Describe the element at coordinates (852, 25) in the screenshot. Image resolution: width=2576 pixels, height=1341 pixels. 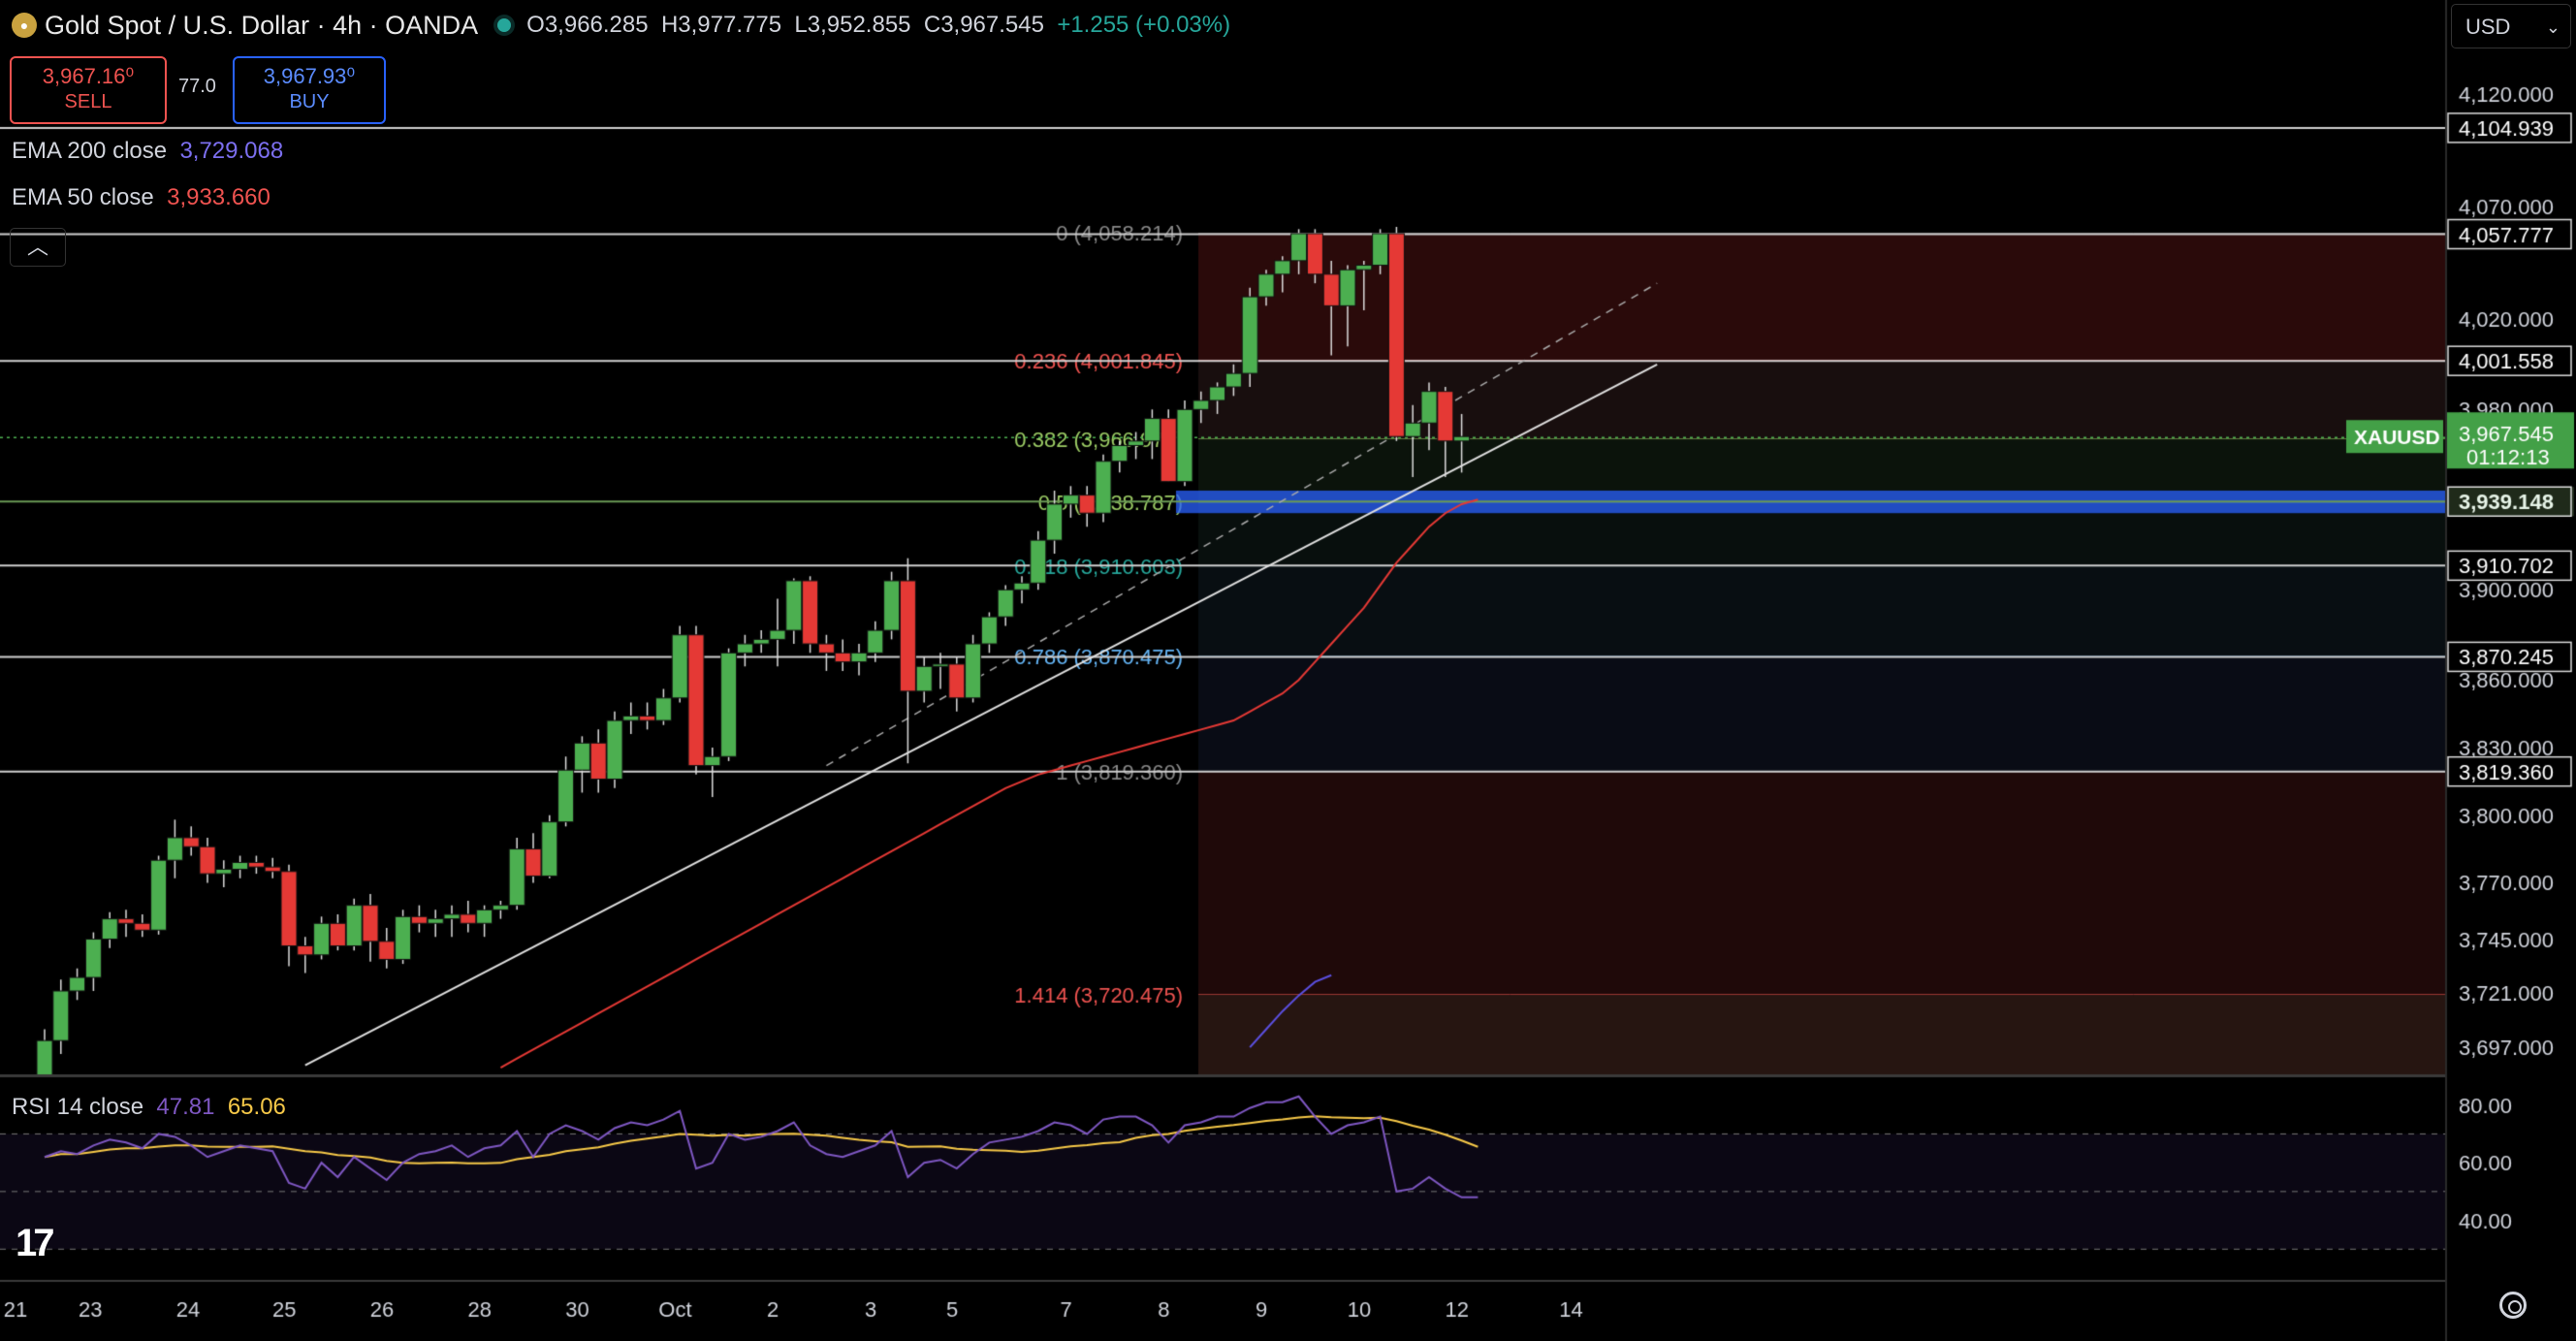
I see `low-value: L3,952.855` at that location.